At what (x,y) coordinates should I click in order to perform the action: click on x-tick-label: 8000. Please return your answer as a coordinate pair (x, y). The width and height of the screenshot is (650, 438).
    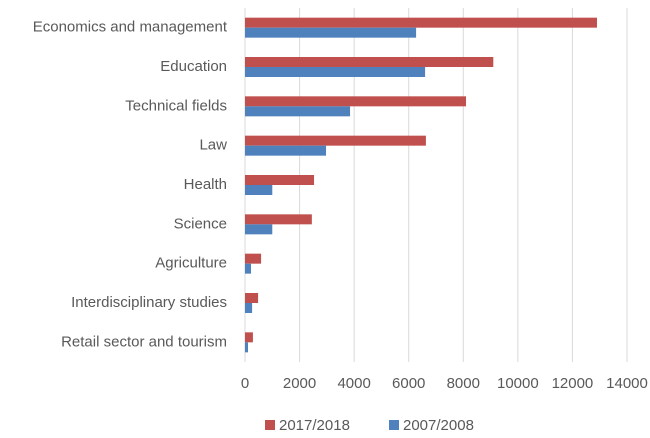
    Looking at the image, I should click on (463, 383).